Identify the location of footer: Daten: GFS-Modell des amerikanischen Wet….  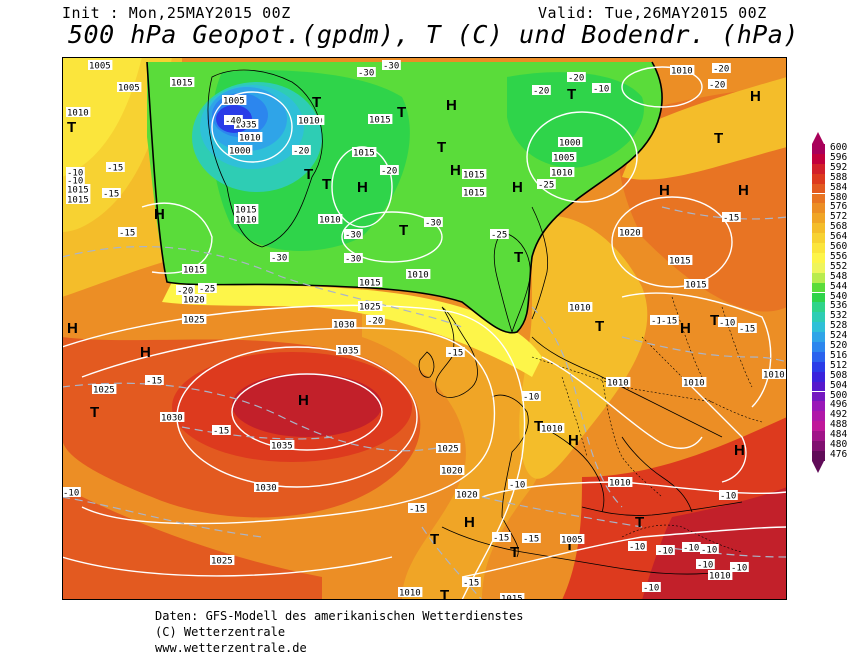
(339, 632).